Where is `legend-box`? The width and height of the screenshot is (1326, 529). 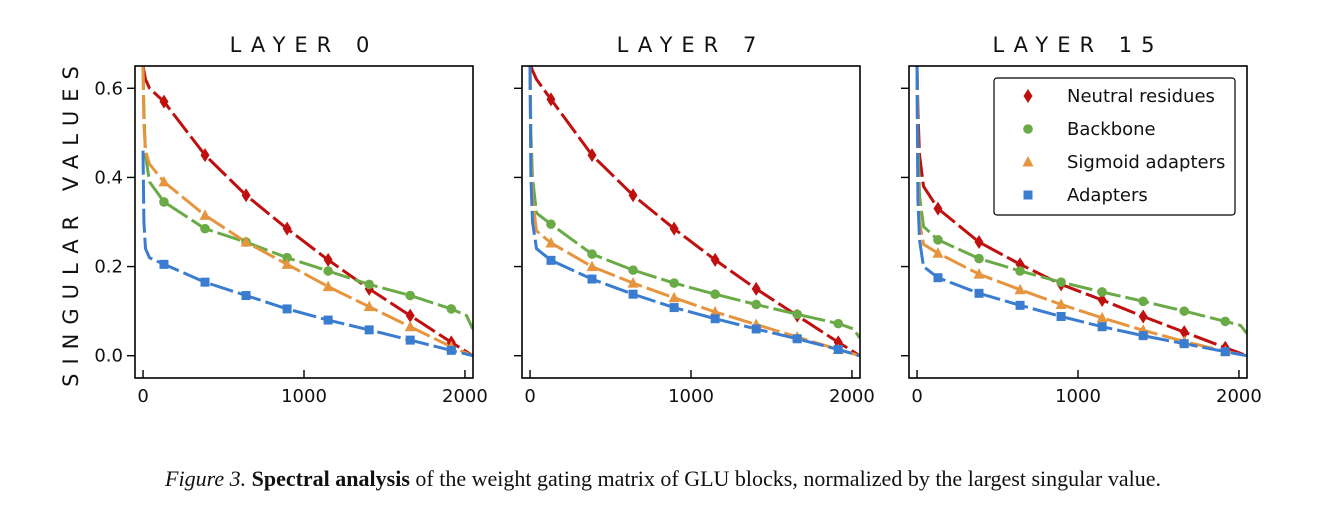 legend-box is located at coordinates (1114, 146).